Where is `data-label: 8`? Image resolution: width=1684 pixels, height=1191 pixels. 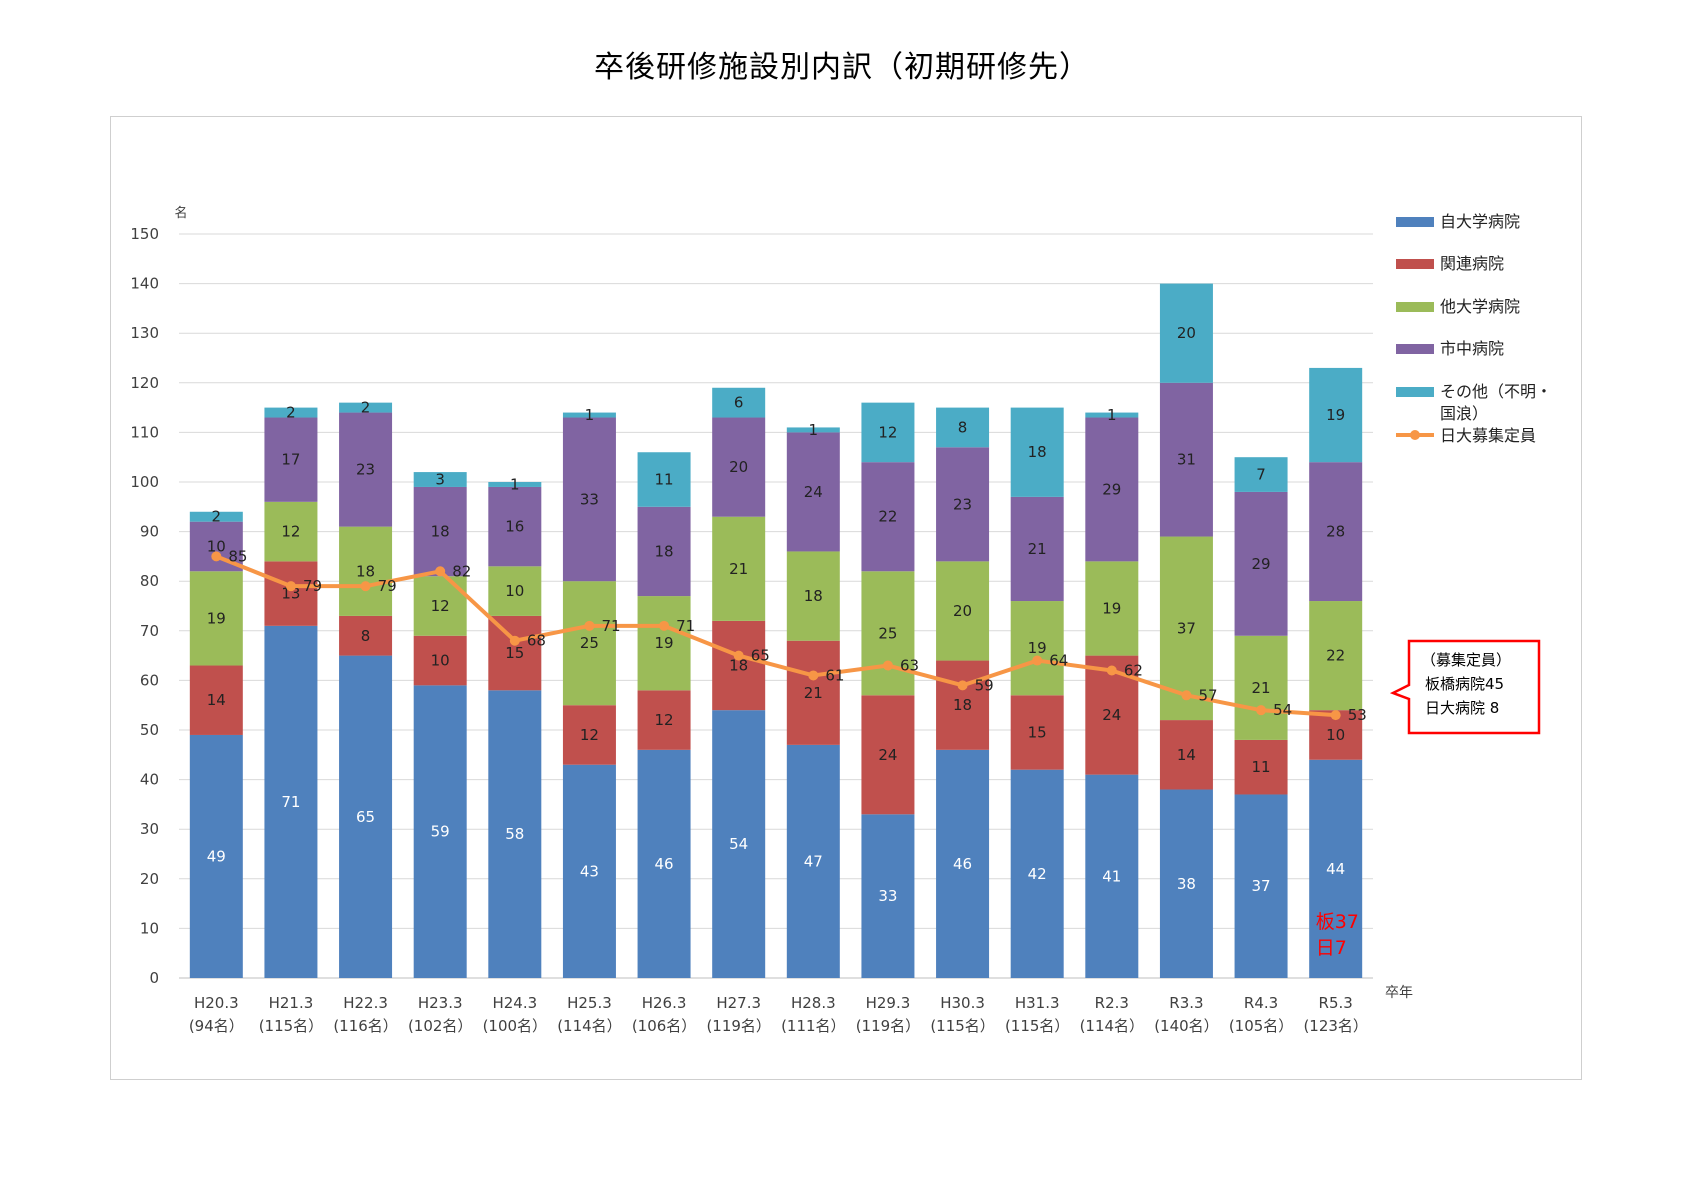 data-label: 8 is located at coordinates (366, 636).